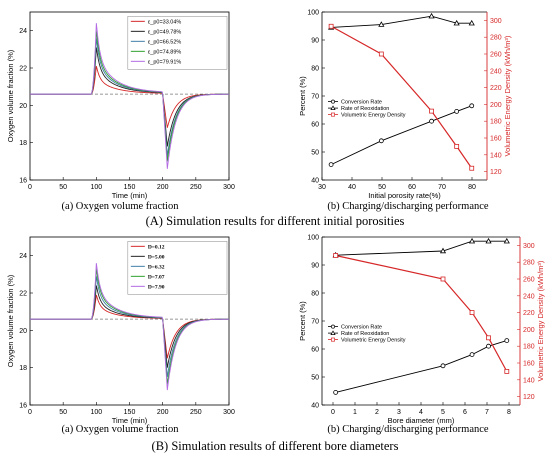 The width and height of the screenshot is (550, 458). I want to click on x-tick-label: 30, so click(322, 187).